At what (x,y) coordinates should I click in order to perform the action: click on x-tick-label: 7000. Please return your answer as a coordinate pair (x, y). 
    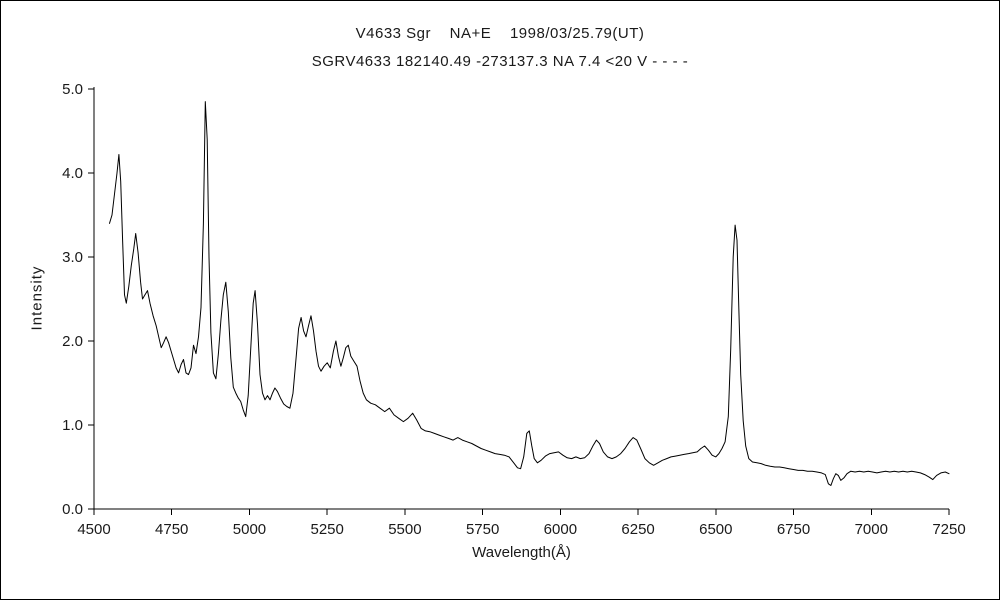
    Looking at the image, I should click on (871, 529).